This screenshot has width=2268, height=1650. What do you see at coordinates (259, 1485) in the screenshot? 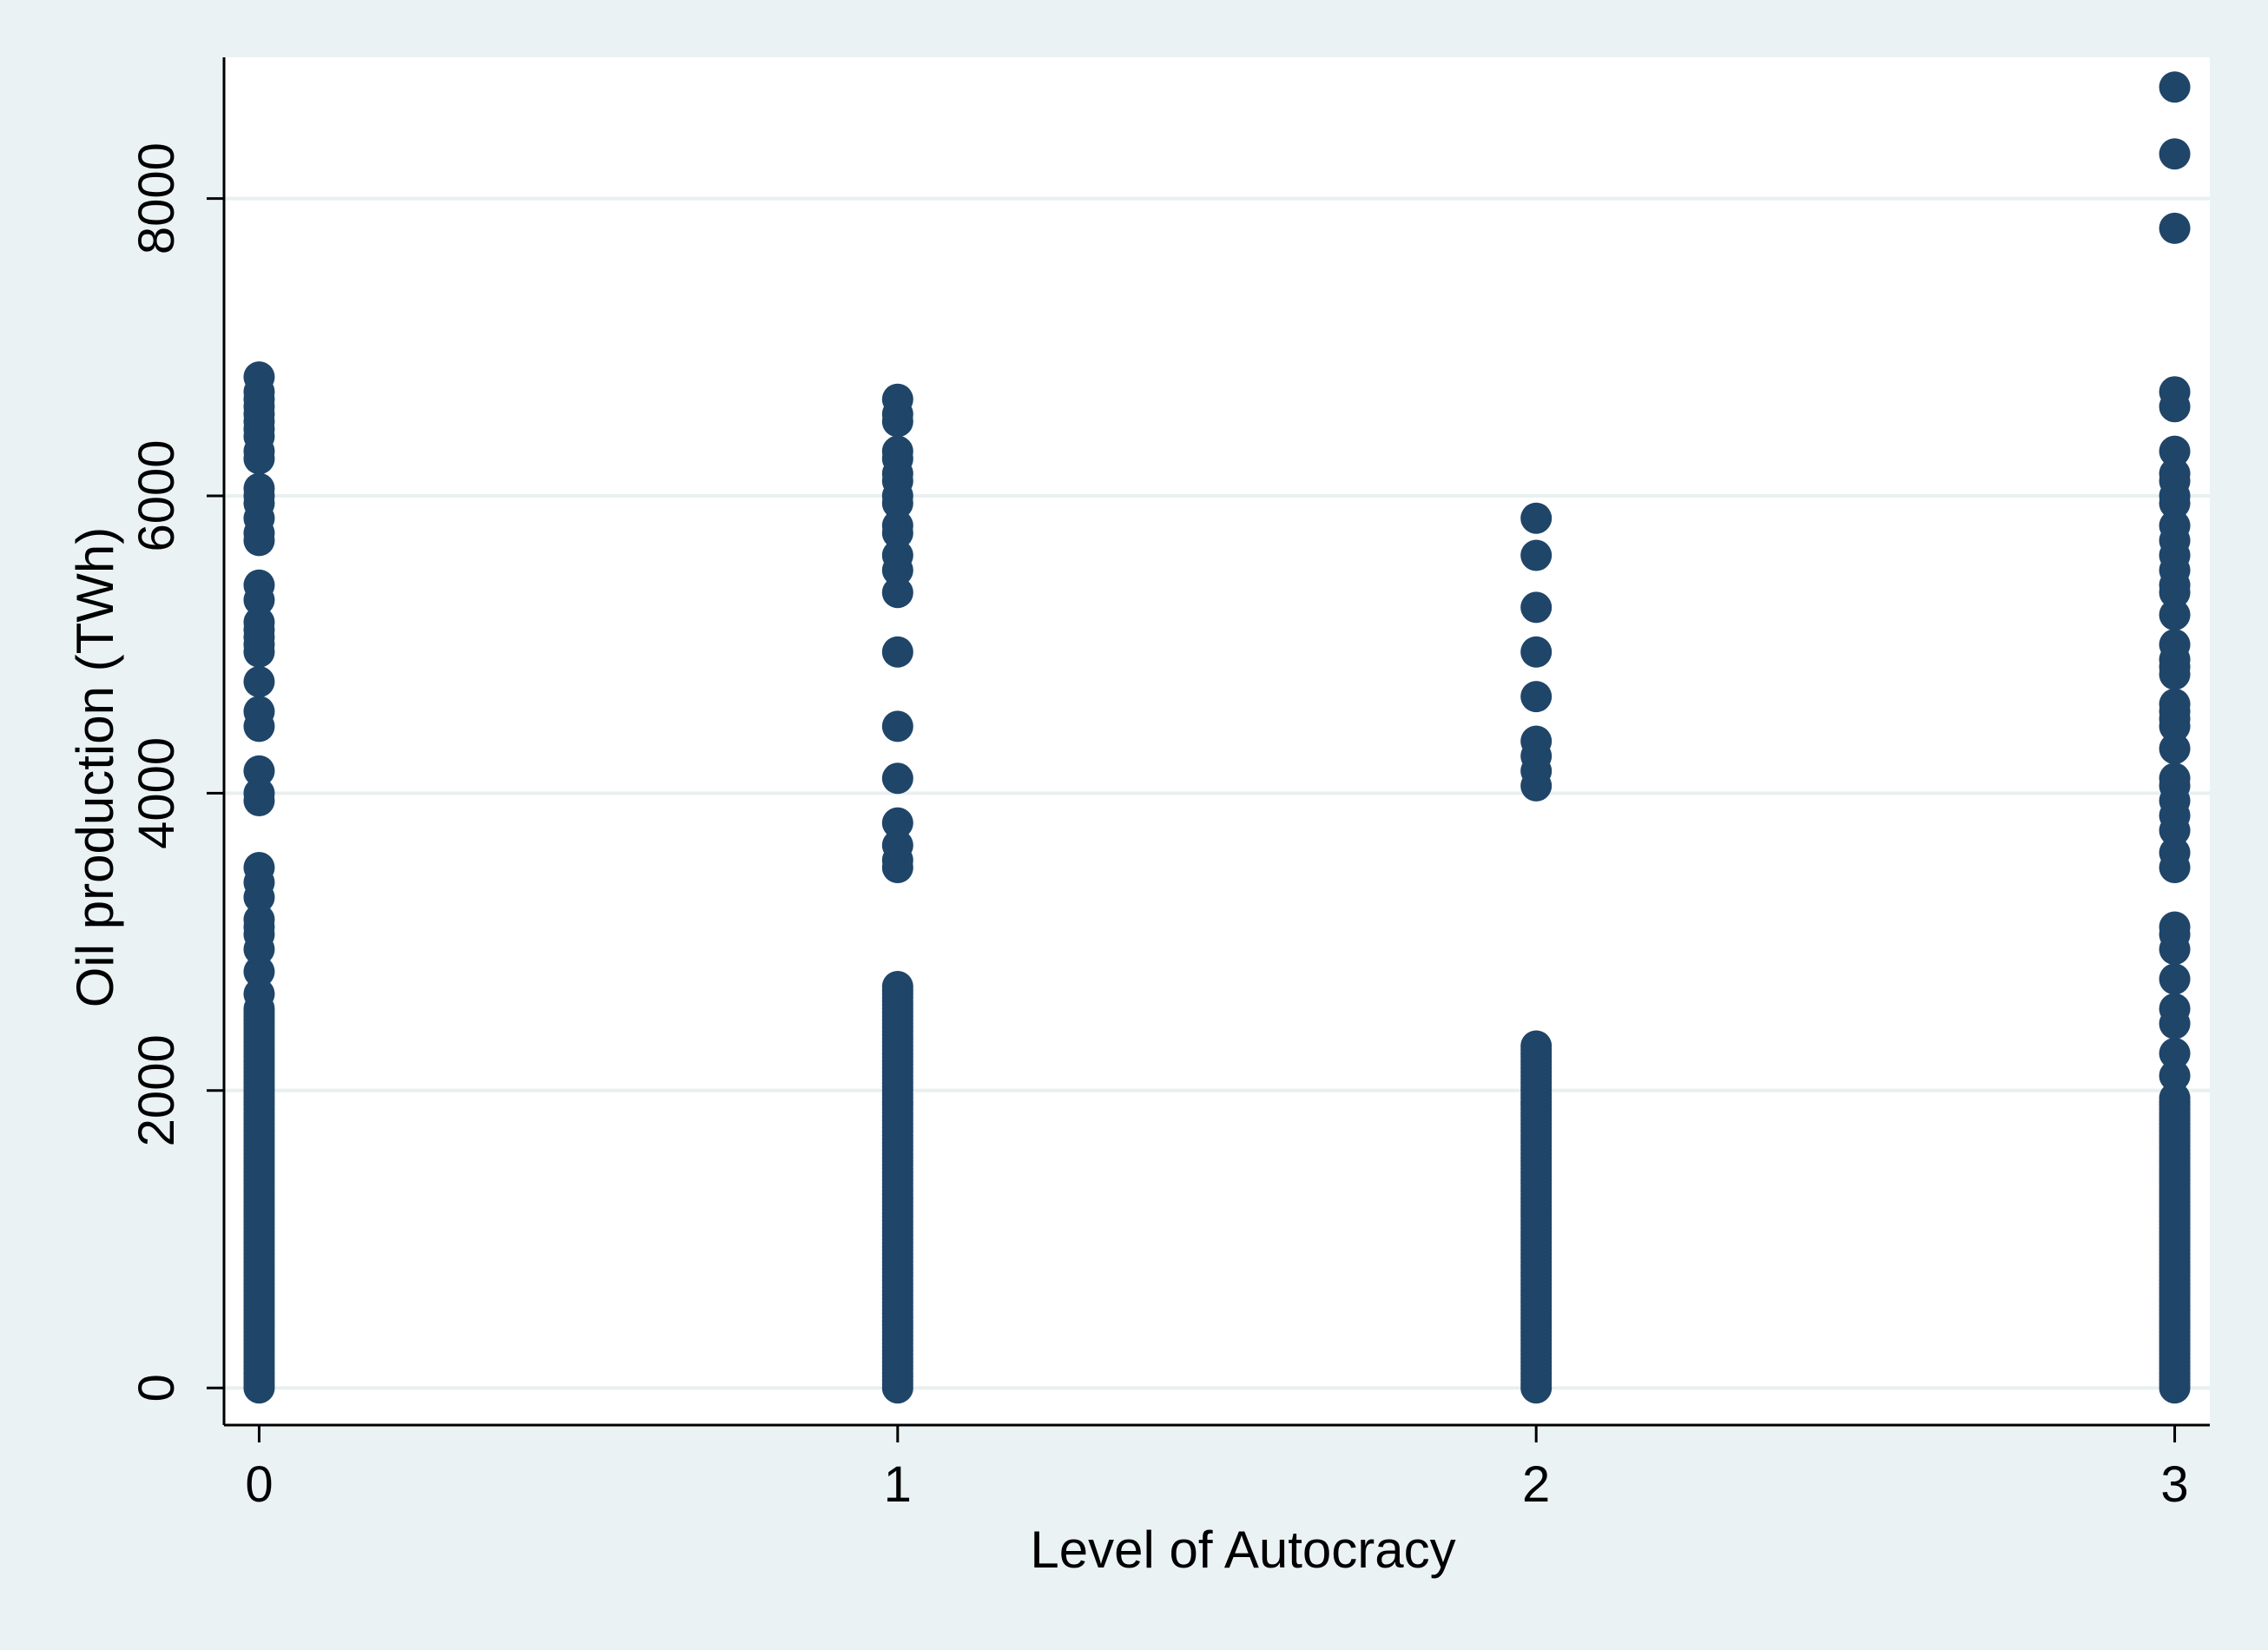
I see `x-tick-label: 0` at bounding box center [259, 1485].